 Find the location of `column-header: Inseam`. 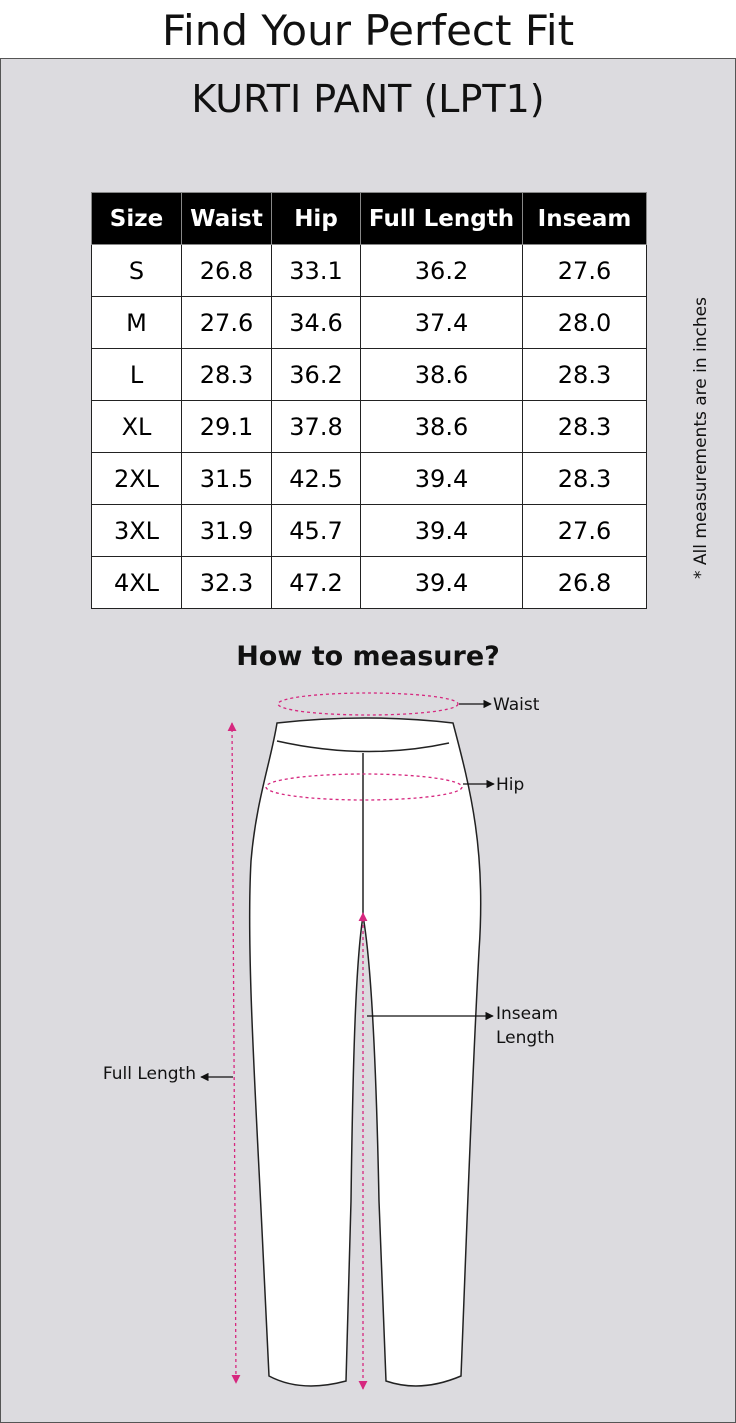

column-header: Inseam is located at coordinates (584, 218).